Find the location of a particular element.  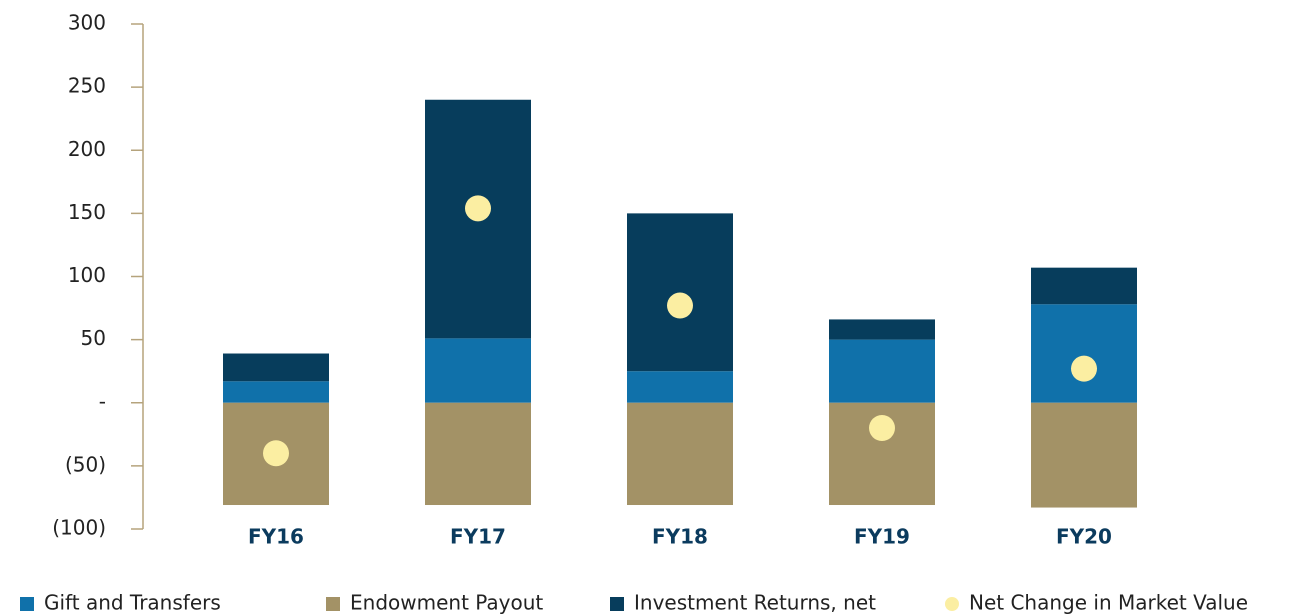

y-tick-label: 150 is located at coordinates (87, 212).